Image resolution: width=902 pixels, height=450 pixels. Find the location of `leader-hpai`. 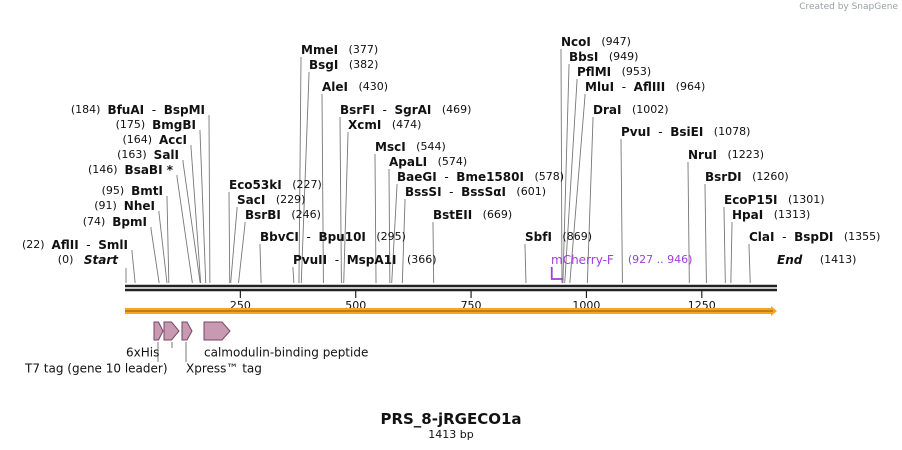

leader-hpai is located at coordinates (731, 253).